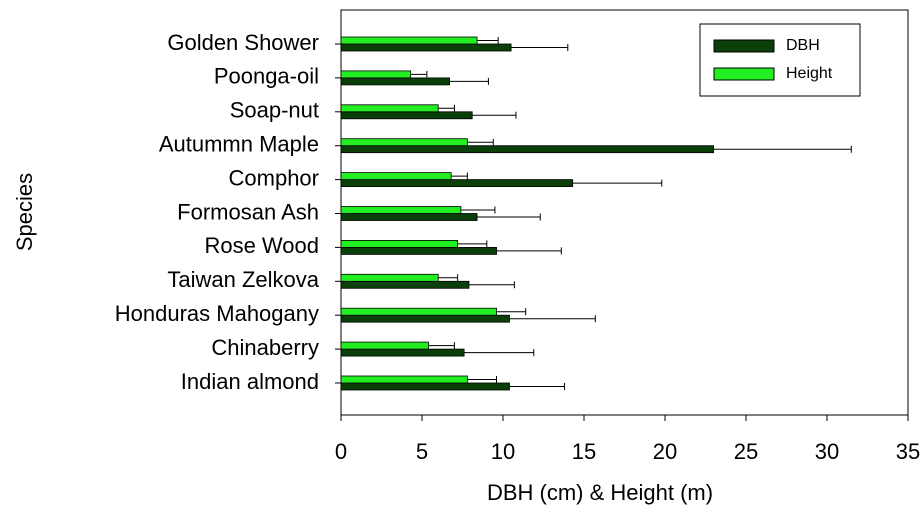  What do you see at coordinates (274, 177) in the screenshot?
I see `y-tick-label: Comphor` at bounding box center [274, 177].